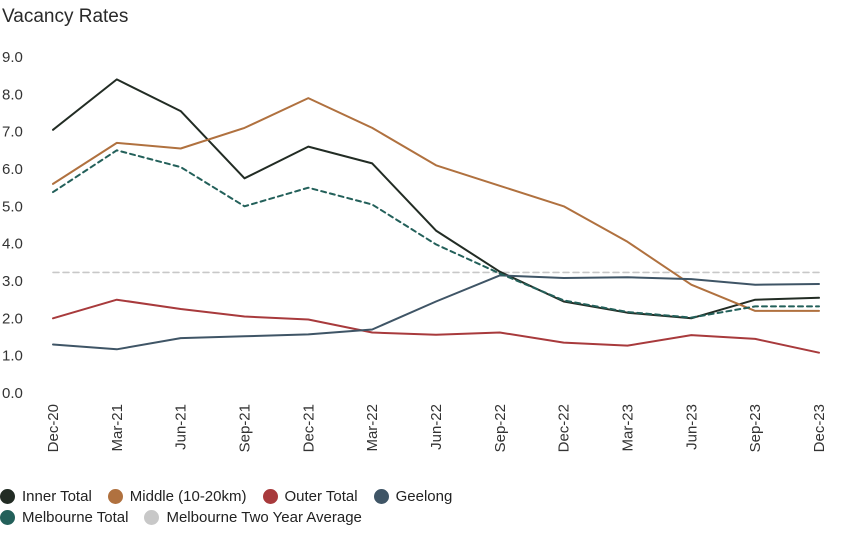  What do you see at coordinates (691, 427) in the screenshot?
I see `x-tick-label: Jun-23` at bounding box center [691, 427].